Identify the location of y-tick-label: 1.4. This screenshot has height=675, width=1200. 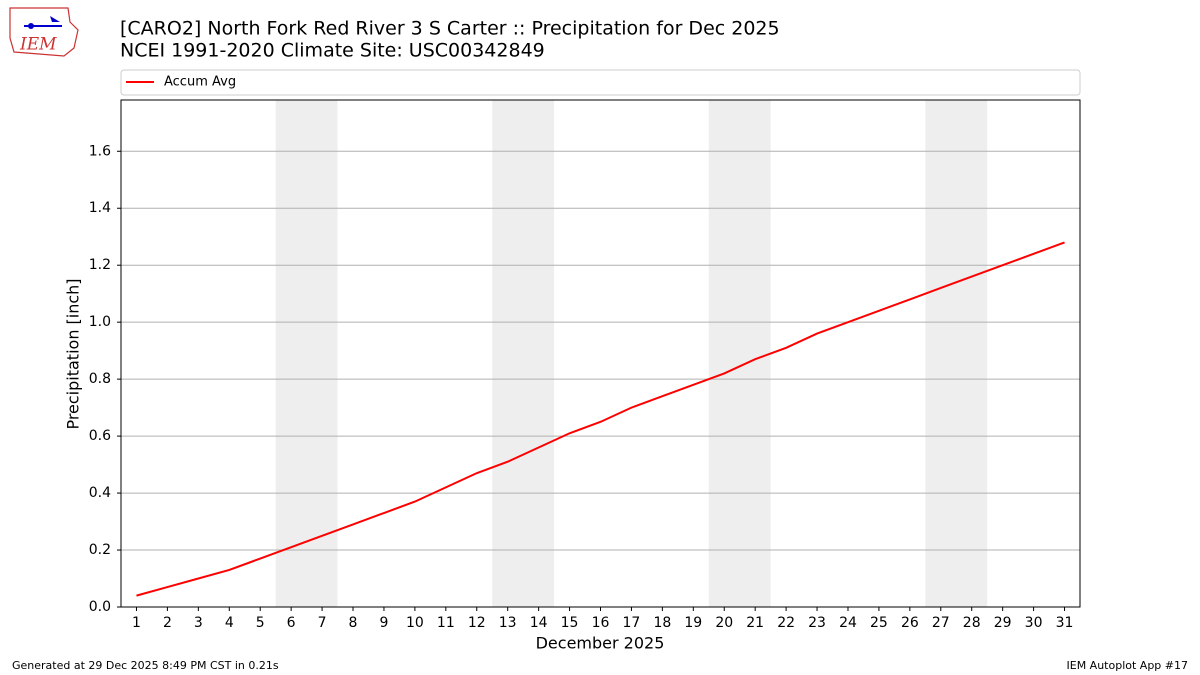
(100, 208).